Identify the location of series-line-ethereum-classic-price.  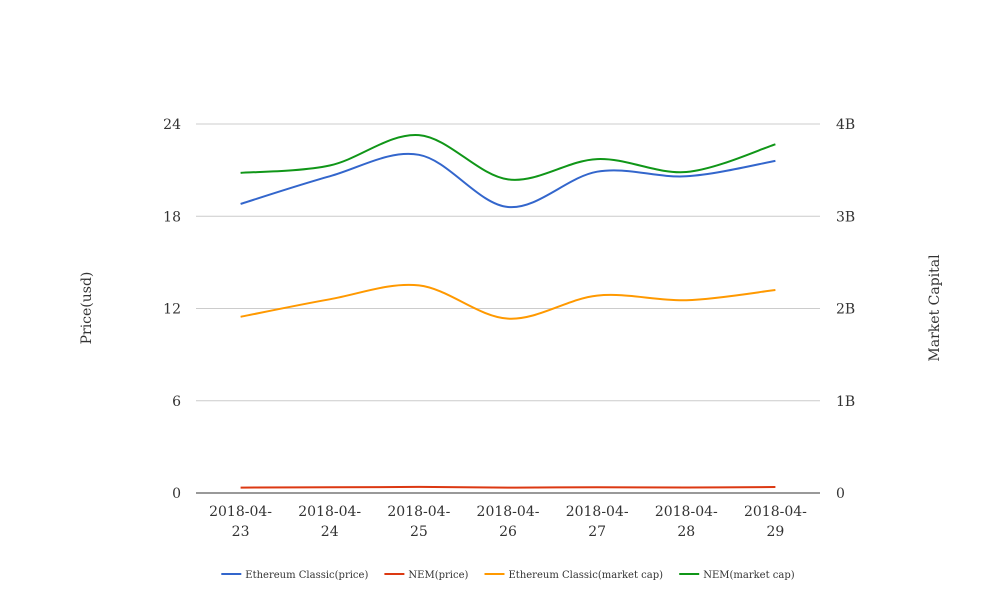
(508, 180).